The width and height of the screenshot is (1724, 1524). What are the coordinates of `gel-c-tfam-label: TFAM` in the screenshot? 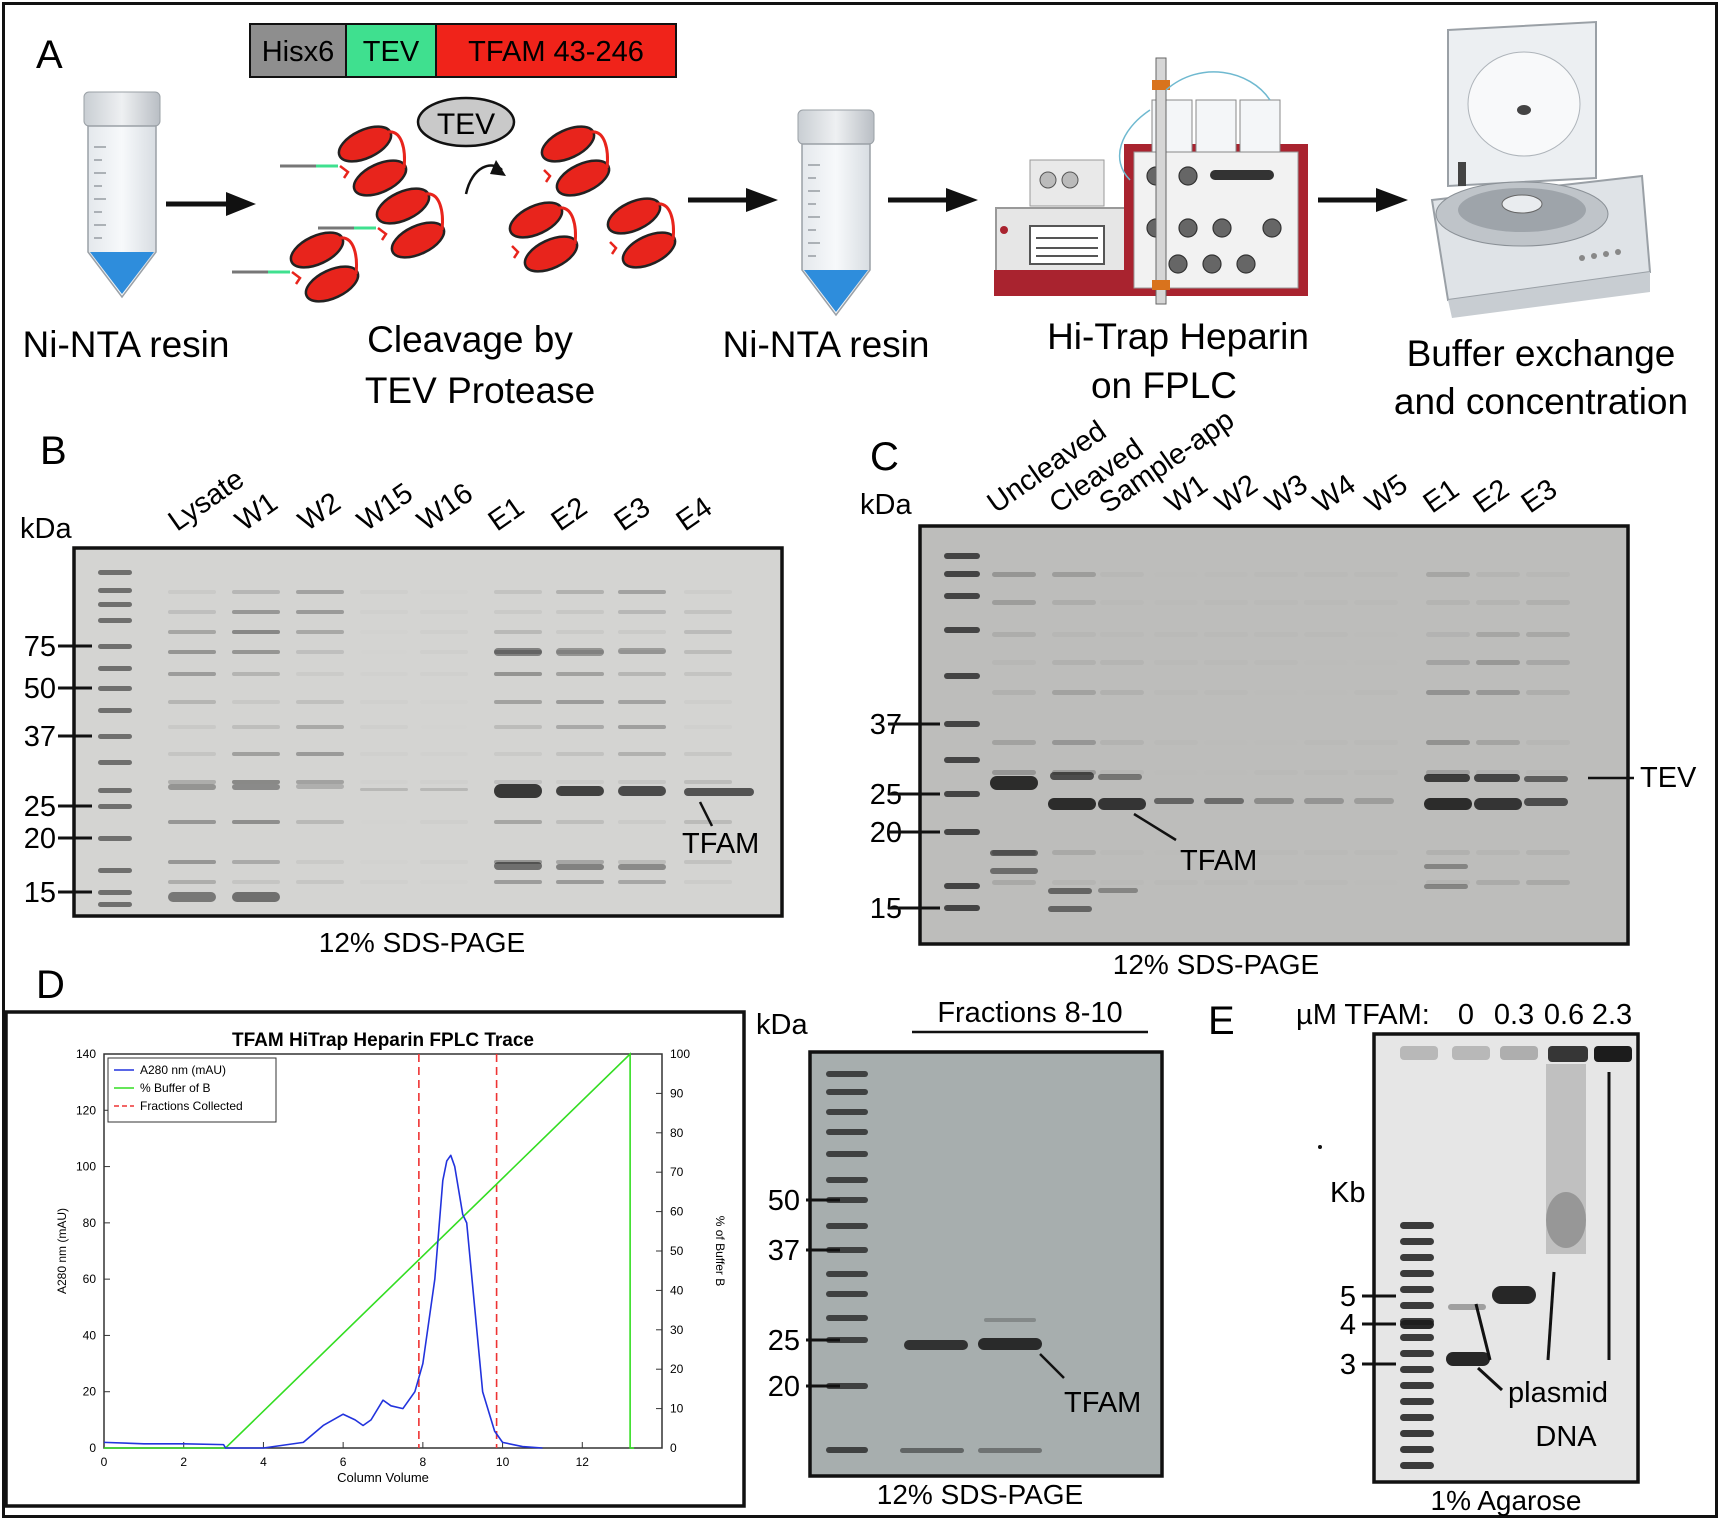 It's located at (1218, 861).